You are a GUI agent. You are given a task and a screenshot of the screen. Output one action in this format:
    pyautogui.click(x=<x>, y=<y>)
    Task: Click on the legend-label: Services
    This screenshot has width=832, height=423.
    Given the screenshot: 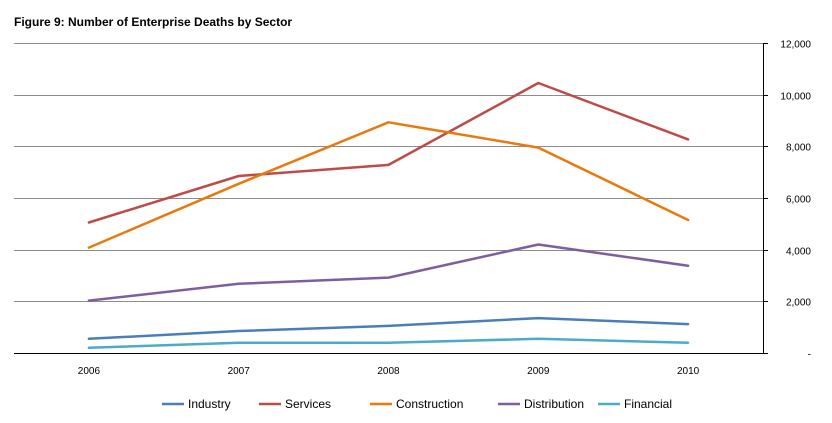 What is the action you would take?
    pyautogui.click(x=308, y=404)
    